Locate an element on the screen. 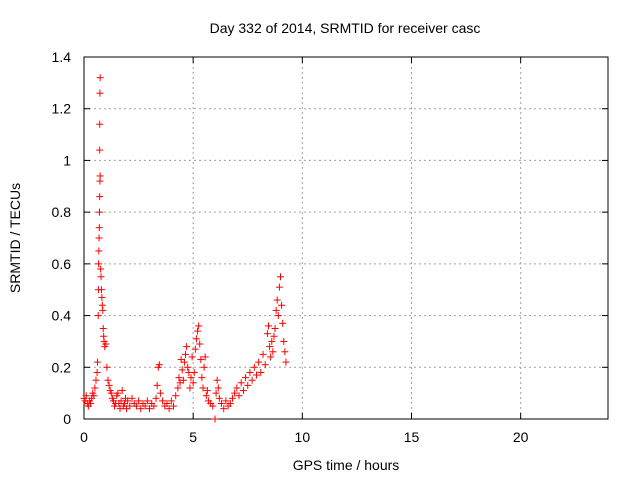 This screenshot has width=640, height=480. y-tick-label: 0.8 is located at coordinates (62, 212).